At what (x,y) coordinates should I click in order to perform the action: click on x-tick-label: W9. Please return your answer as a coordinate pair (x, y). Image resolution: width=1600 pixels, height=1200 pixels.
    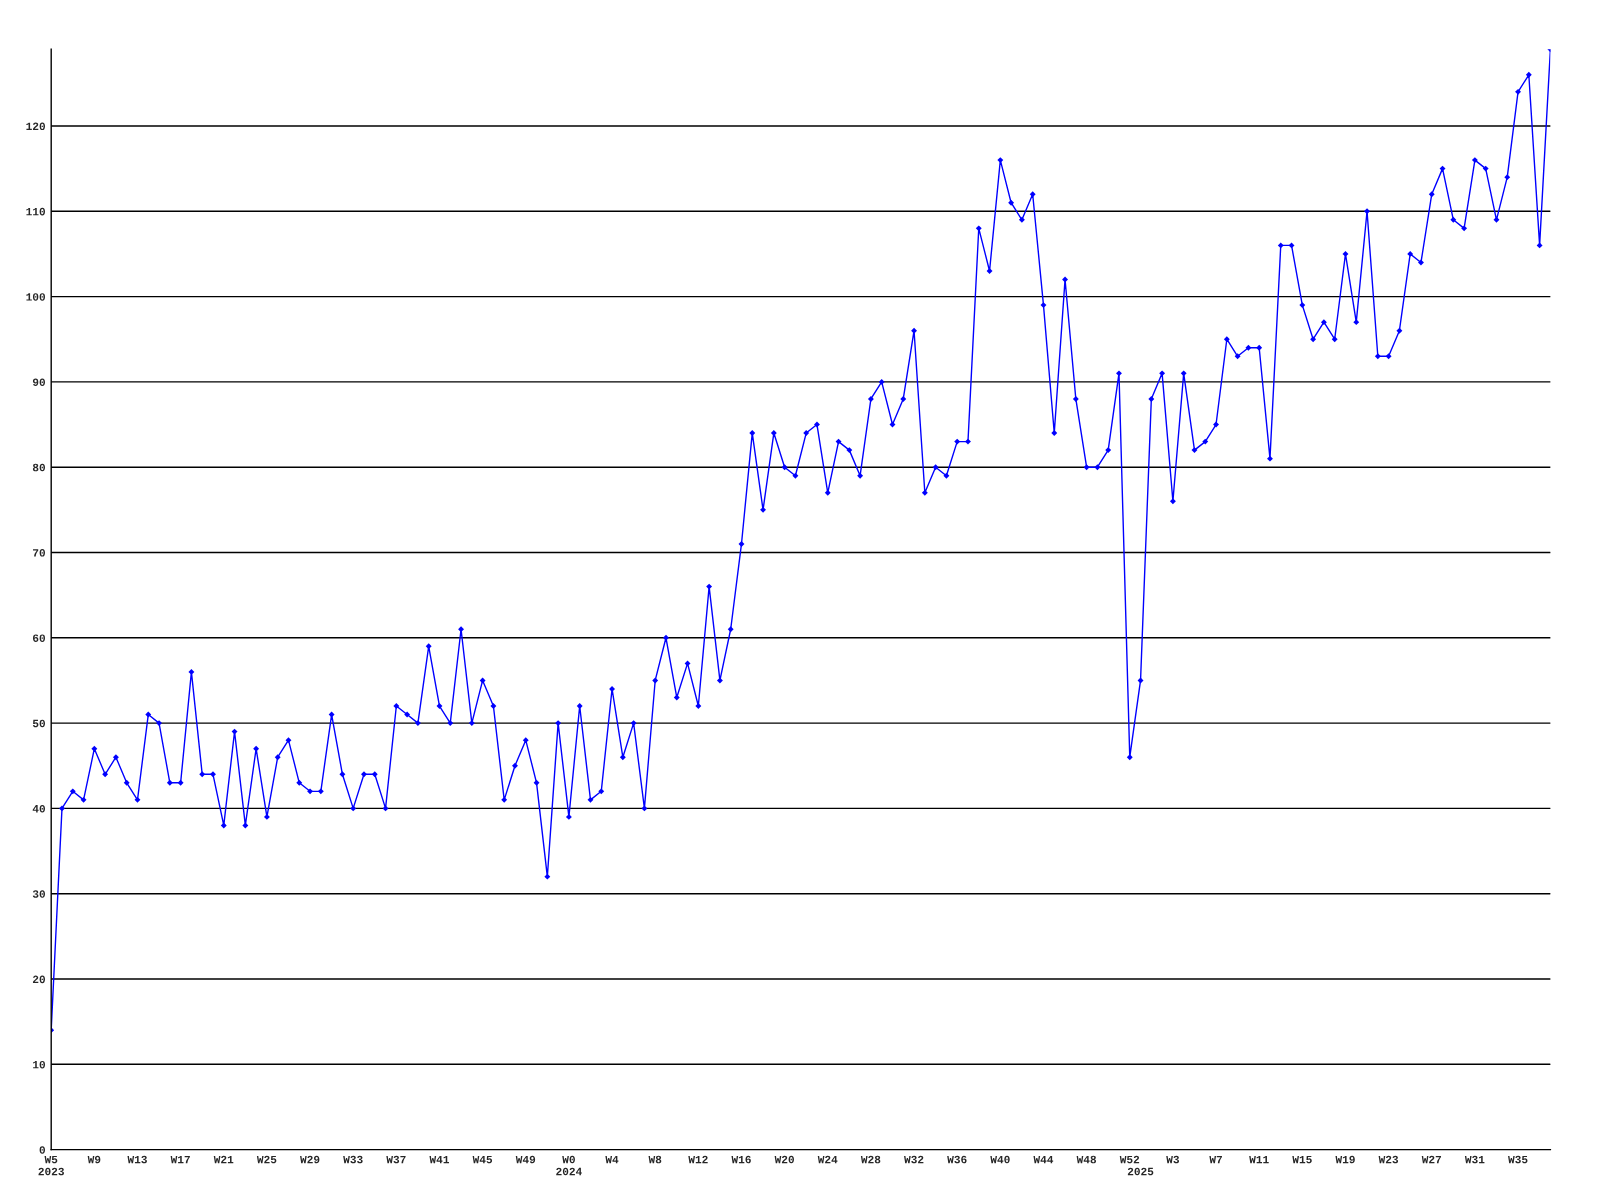
    Looking at the image, I should click on (94, 1159).